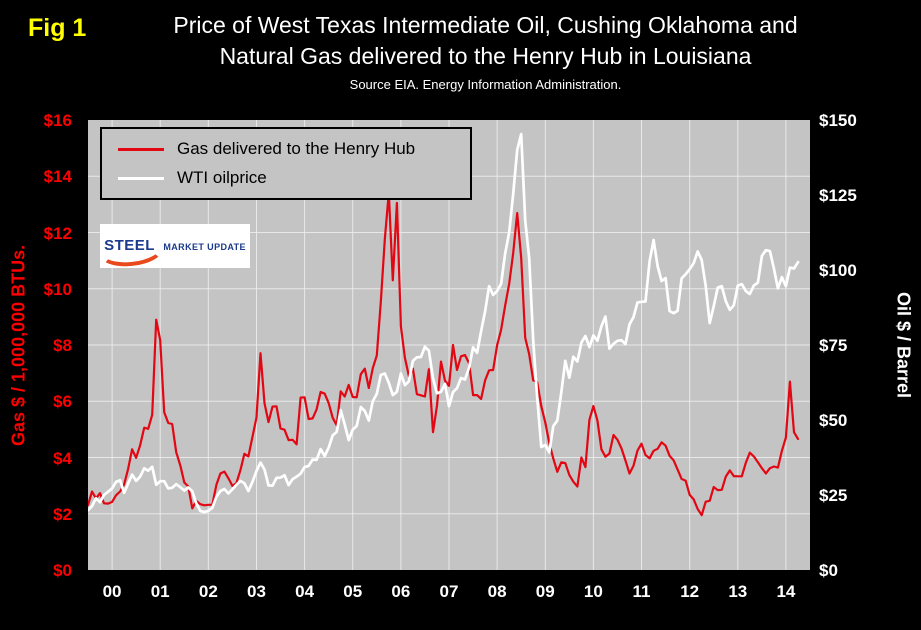 This screenshot has width=921, height=630. Describe the element at coordinates (690, 591) in the screenshot. I see `x-axis-tick: 12` at that location.